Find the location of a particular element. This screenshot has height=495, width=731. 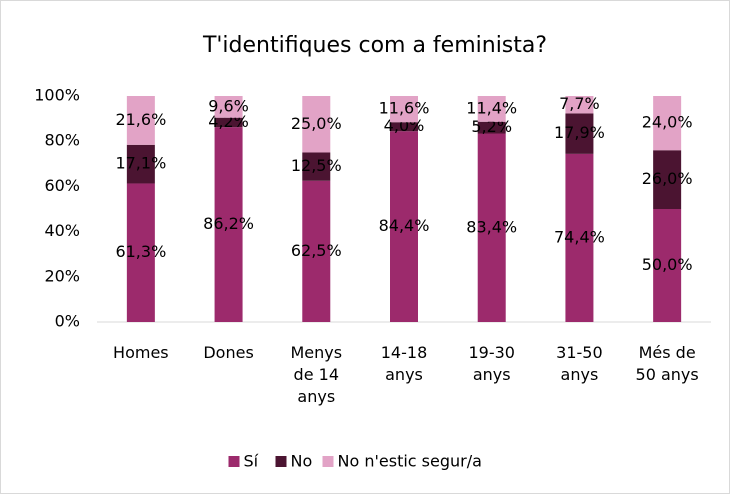

data-label: 17,1% is located at coordinates (140, 163).